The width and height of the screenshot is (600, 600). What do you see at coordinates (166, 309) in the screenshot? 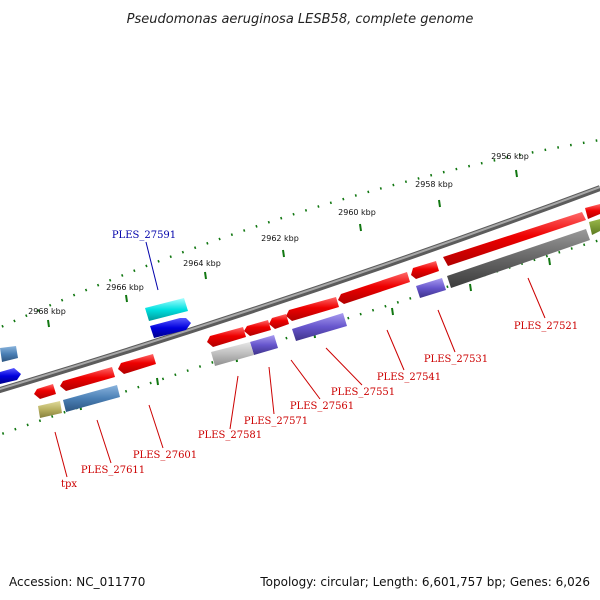
I see `gene-cyan` at bounding box center [166, 309].